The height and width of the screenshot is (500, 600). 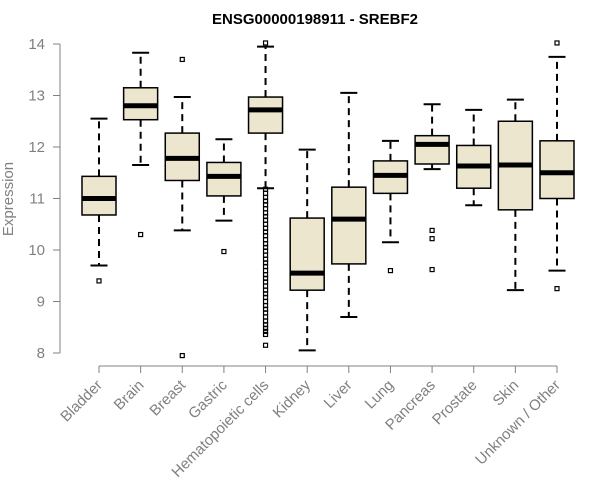 I want to click on x-tick-label: Lung, so click(x=380, y=395).